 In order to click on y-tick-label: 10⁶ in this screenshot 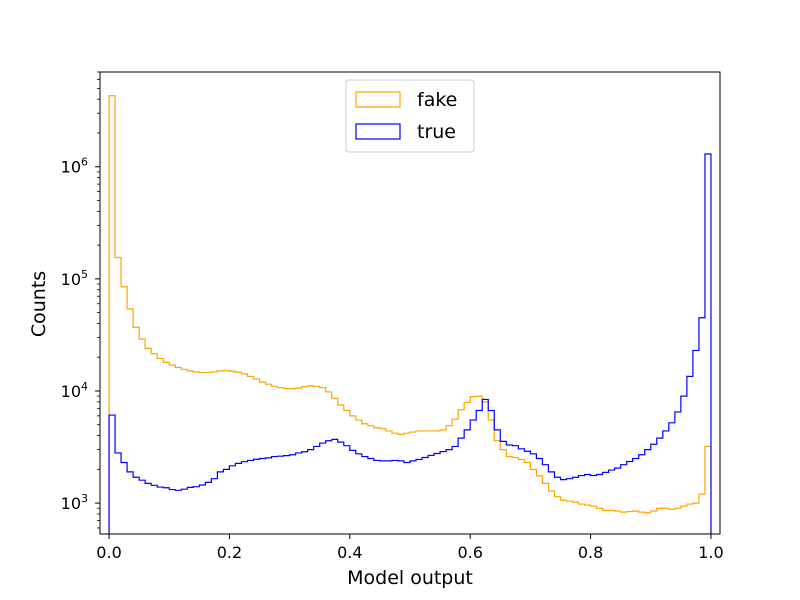, I will do `click(74, 166)`.